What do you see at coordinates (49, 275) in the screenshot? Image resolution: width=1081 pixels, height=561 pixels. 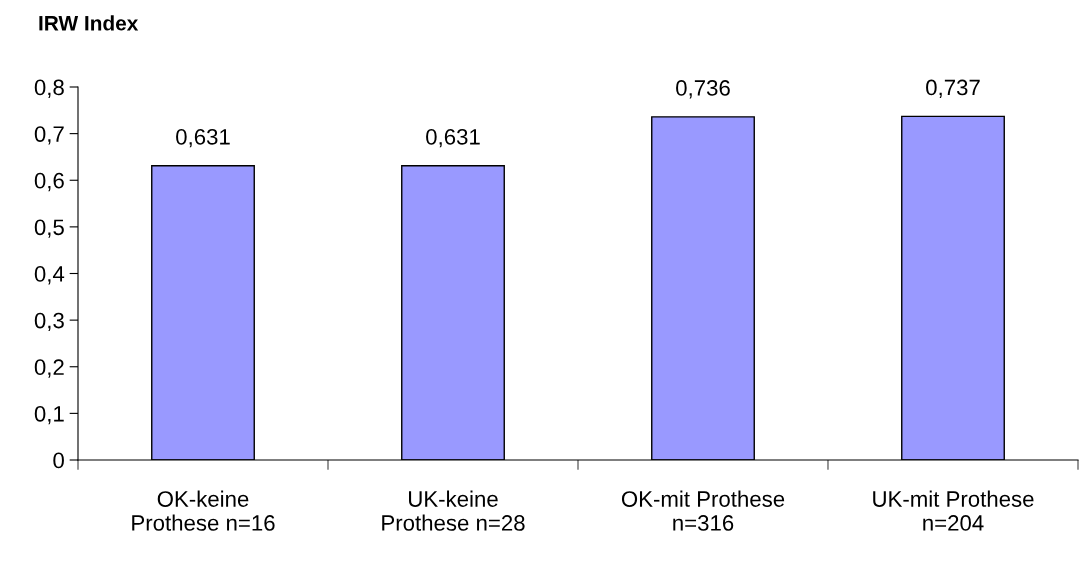 I see `y-tick-label: 0,4` at bounding box center [49, 275].